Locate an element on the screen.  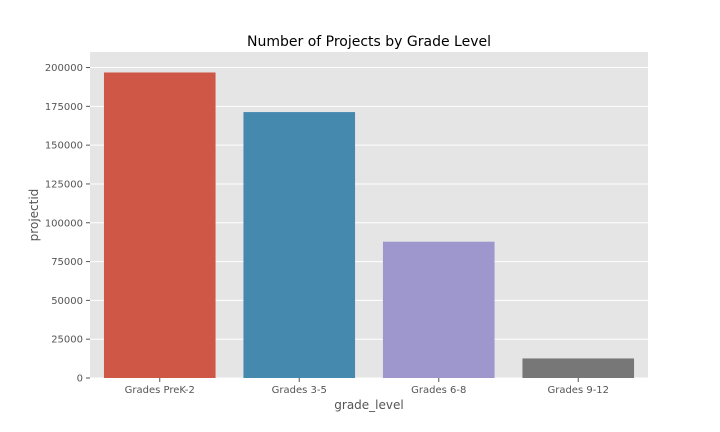
y-tick-label: 200000 is located at coordinates (64, 68).